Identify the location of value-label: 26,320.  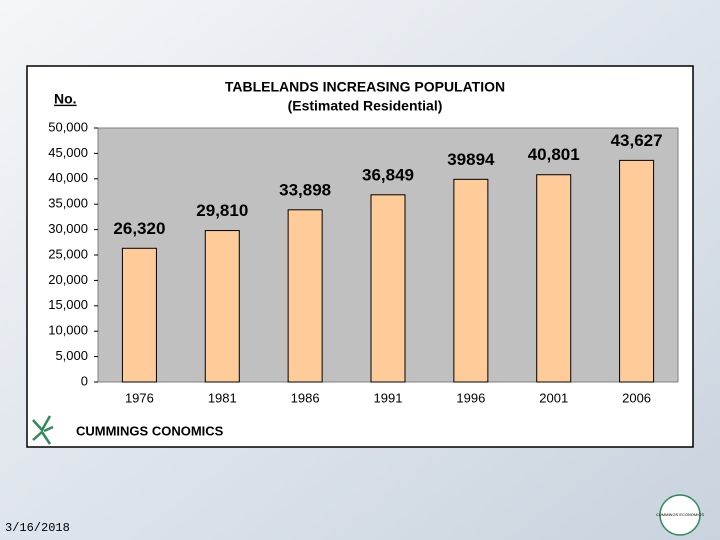
(139, 228).